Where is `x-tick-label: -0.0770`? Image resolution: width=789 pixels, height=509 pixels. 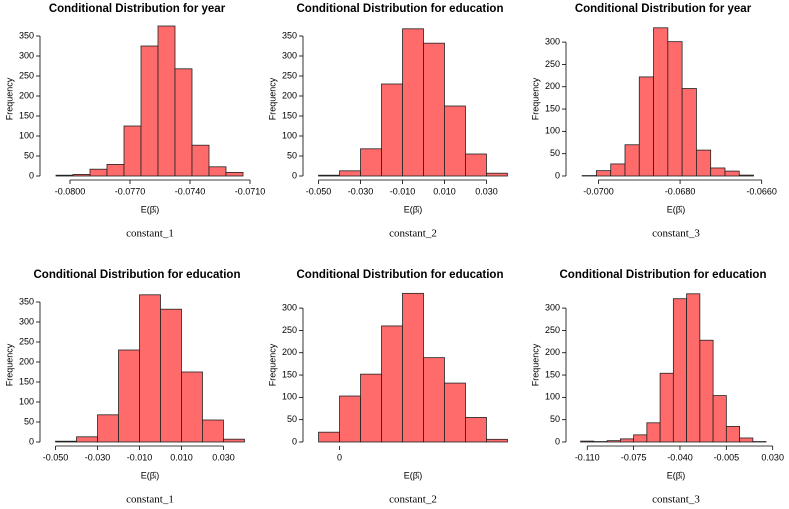 x-tick-label: -0.0770 is located at coordinates (130, 191).